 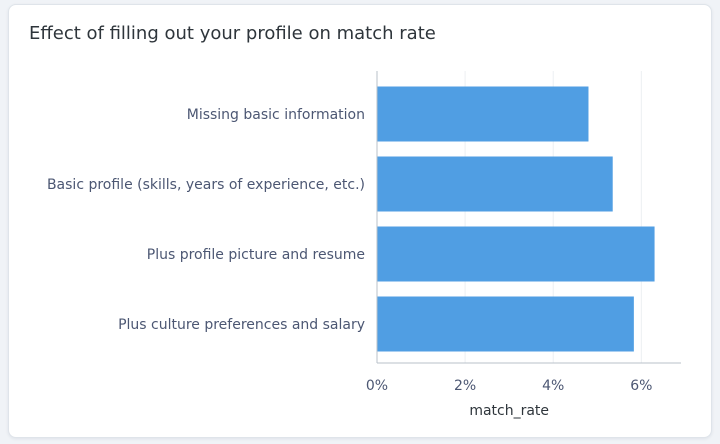 What do you see at coordinates (241, 325) in the screenshot?
I see `category-label: Plus culture preferences and salary` at bounding box center [241, 325].